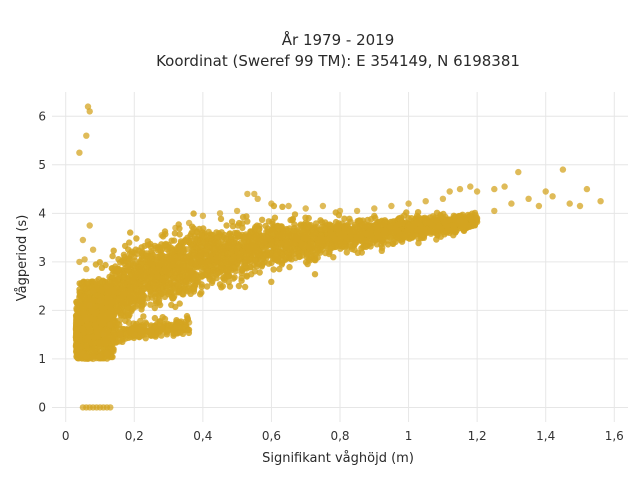 This screenshot has height=480, width=640. Describe the element at coordinates (202, 436) in the screenshot. I see `x-tick-label: 0,4` at that location.